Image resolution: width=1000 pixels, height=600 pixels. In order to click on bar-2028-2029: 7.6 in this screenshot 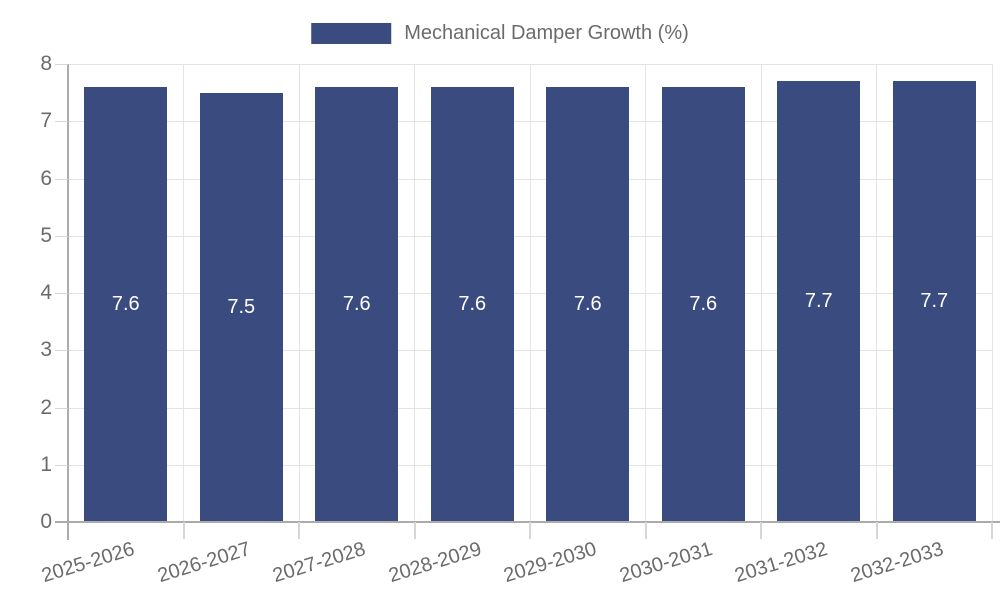, I will do `click(472, 304)`.